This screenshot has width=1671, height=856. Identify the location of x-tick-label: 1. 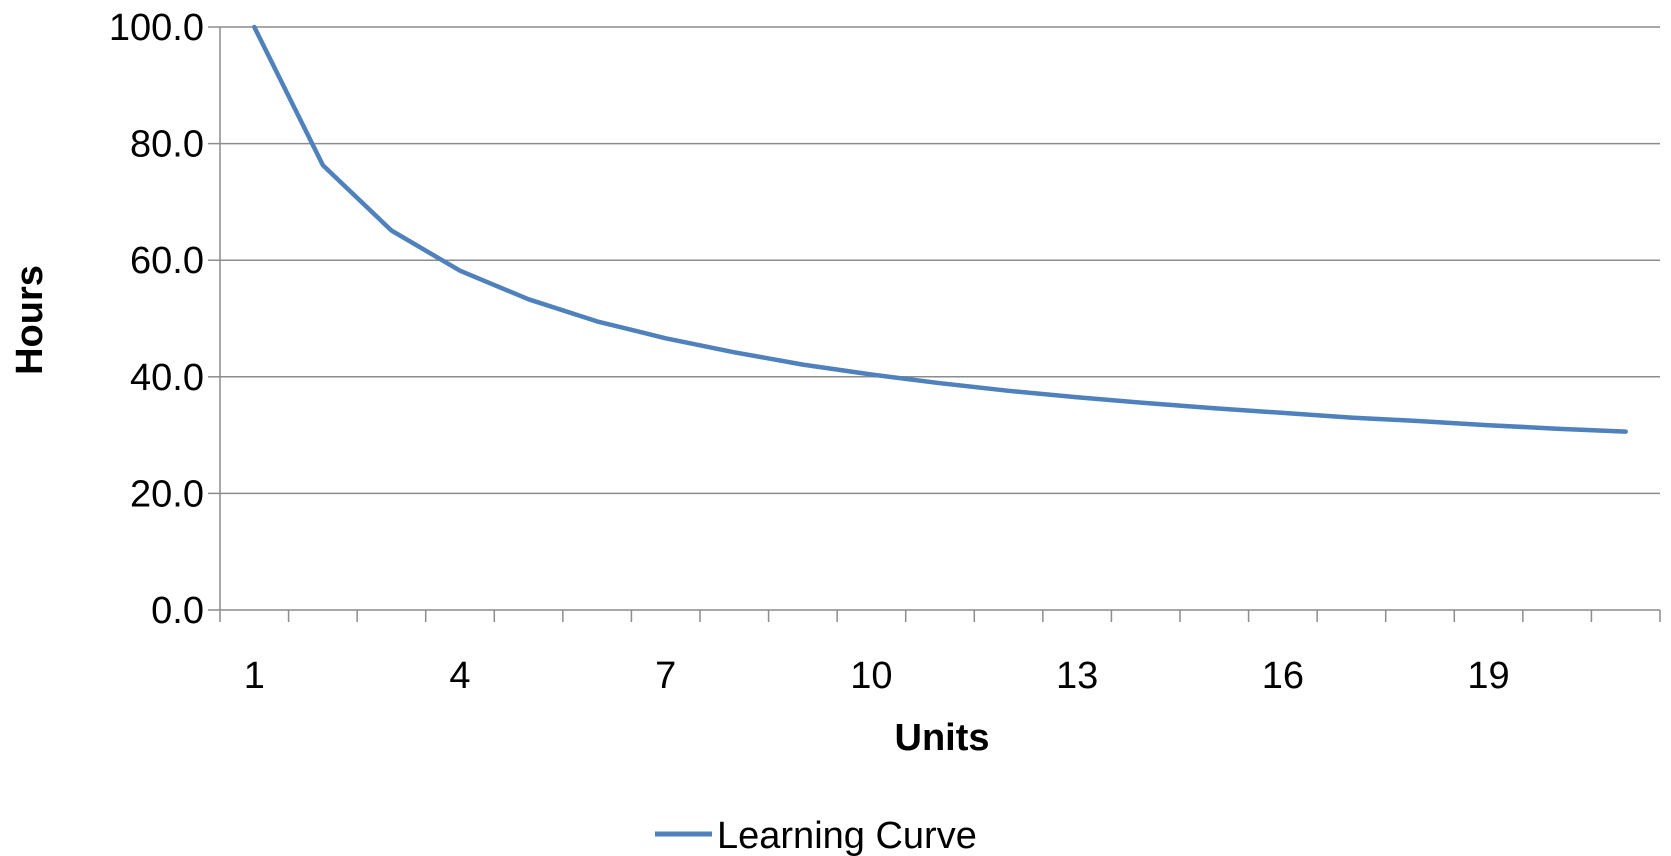
(254, 676).